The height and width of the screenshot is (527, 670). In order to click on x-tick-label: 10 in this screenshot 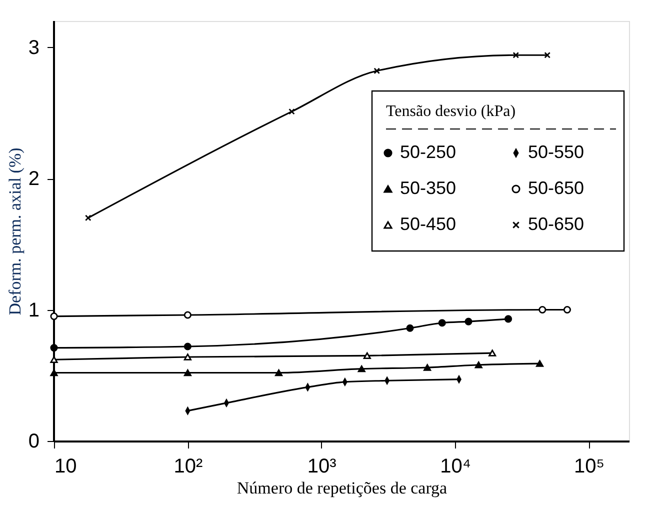, I will do `click(65, 467)`.